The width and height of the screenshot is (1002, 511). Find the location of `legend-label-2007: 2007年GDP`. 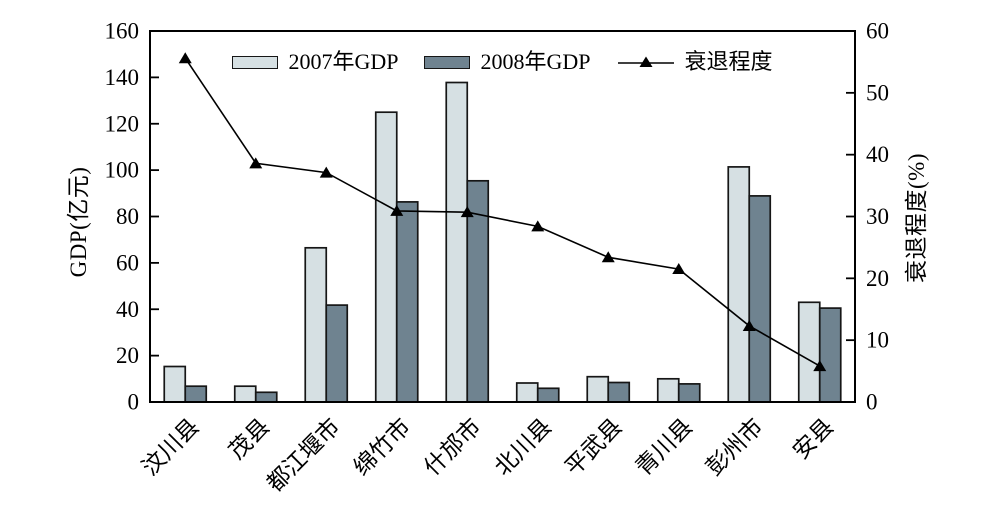

legend-label-2007: 2007年GDP is located at coordinates (343, 61).